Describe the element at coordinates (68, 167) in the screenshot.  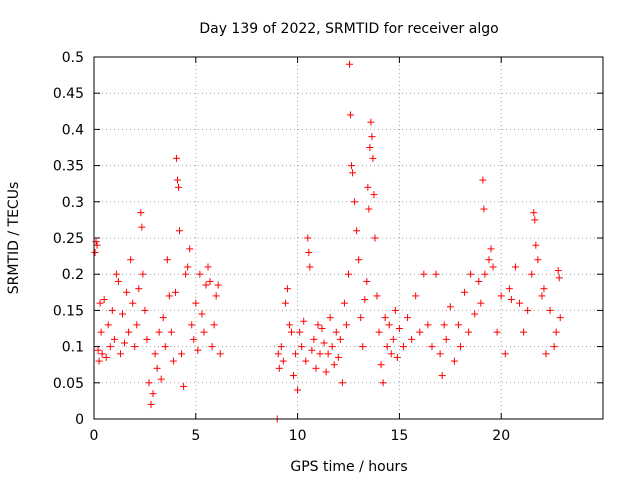
I see `y-tick-label: 0.35` at that location.